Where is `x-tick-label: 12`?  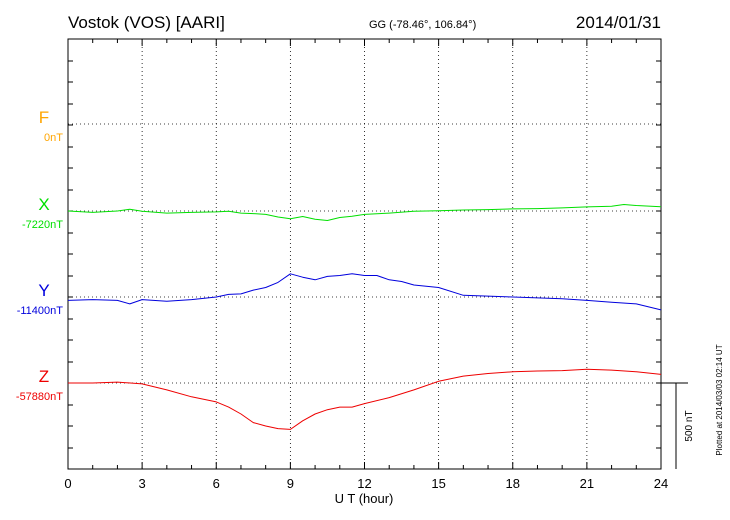
x-tick-label: 12 is located at coordinates (364, 483).